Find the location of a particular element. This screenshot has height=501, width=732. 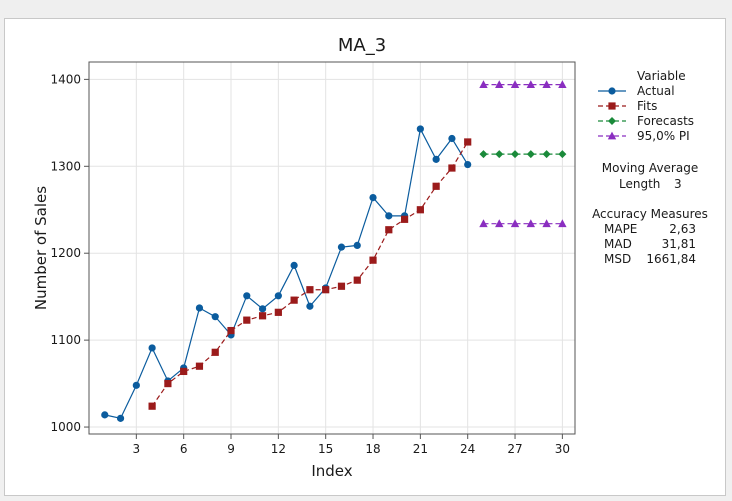

y-tick-label: 1400 is located at coordinates (65, 79).